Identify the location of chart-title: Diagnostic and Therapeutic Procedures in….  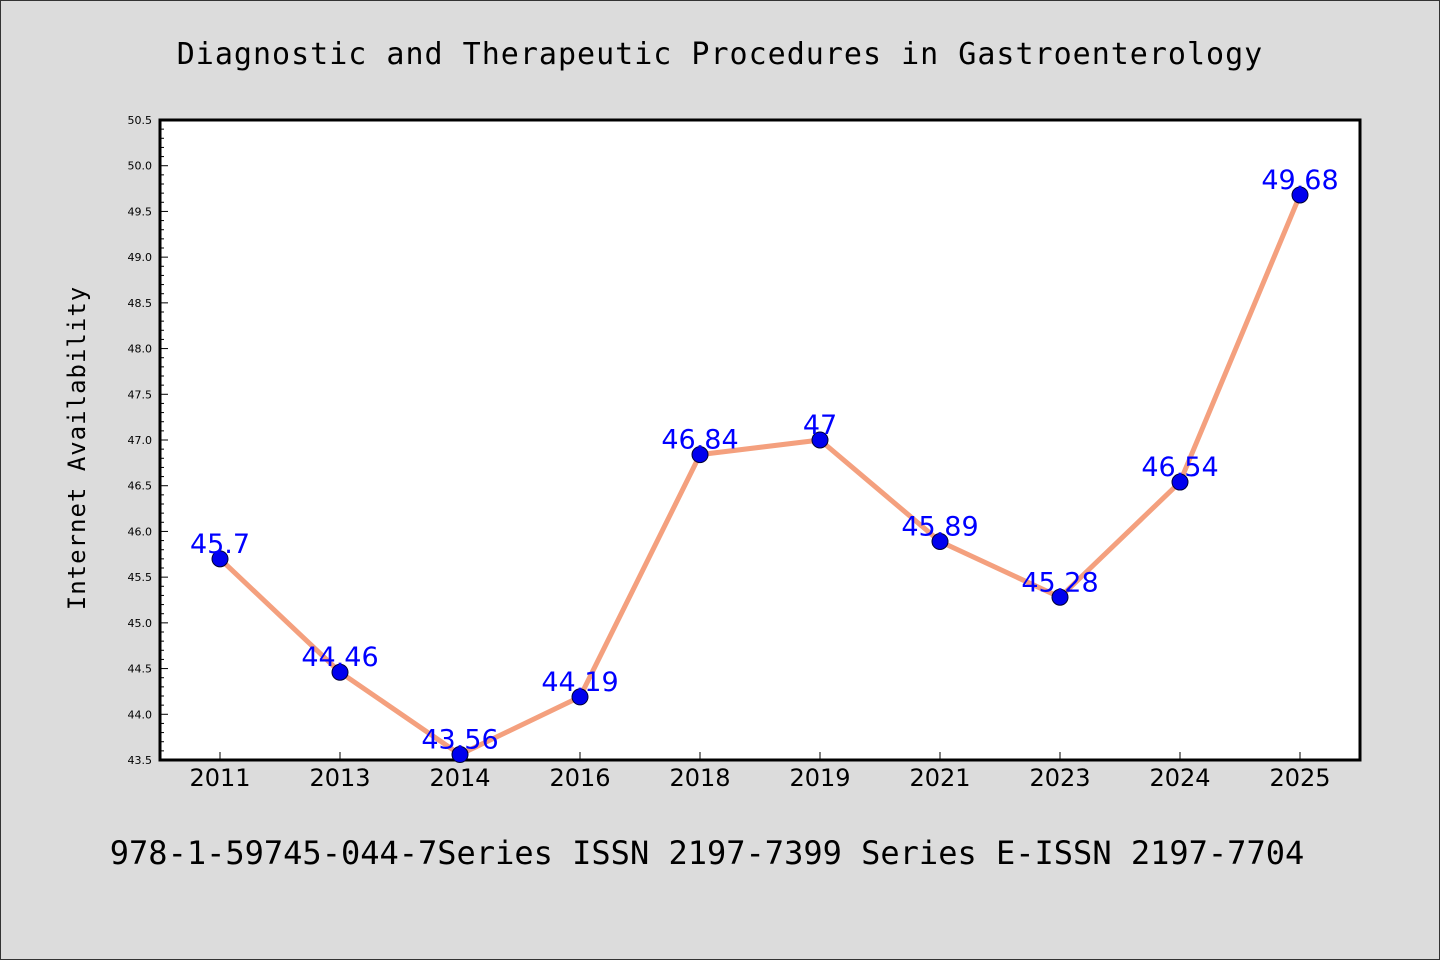
(720, 54).